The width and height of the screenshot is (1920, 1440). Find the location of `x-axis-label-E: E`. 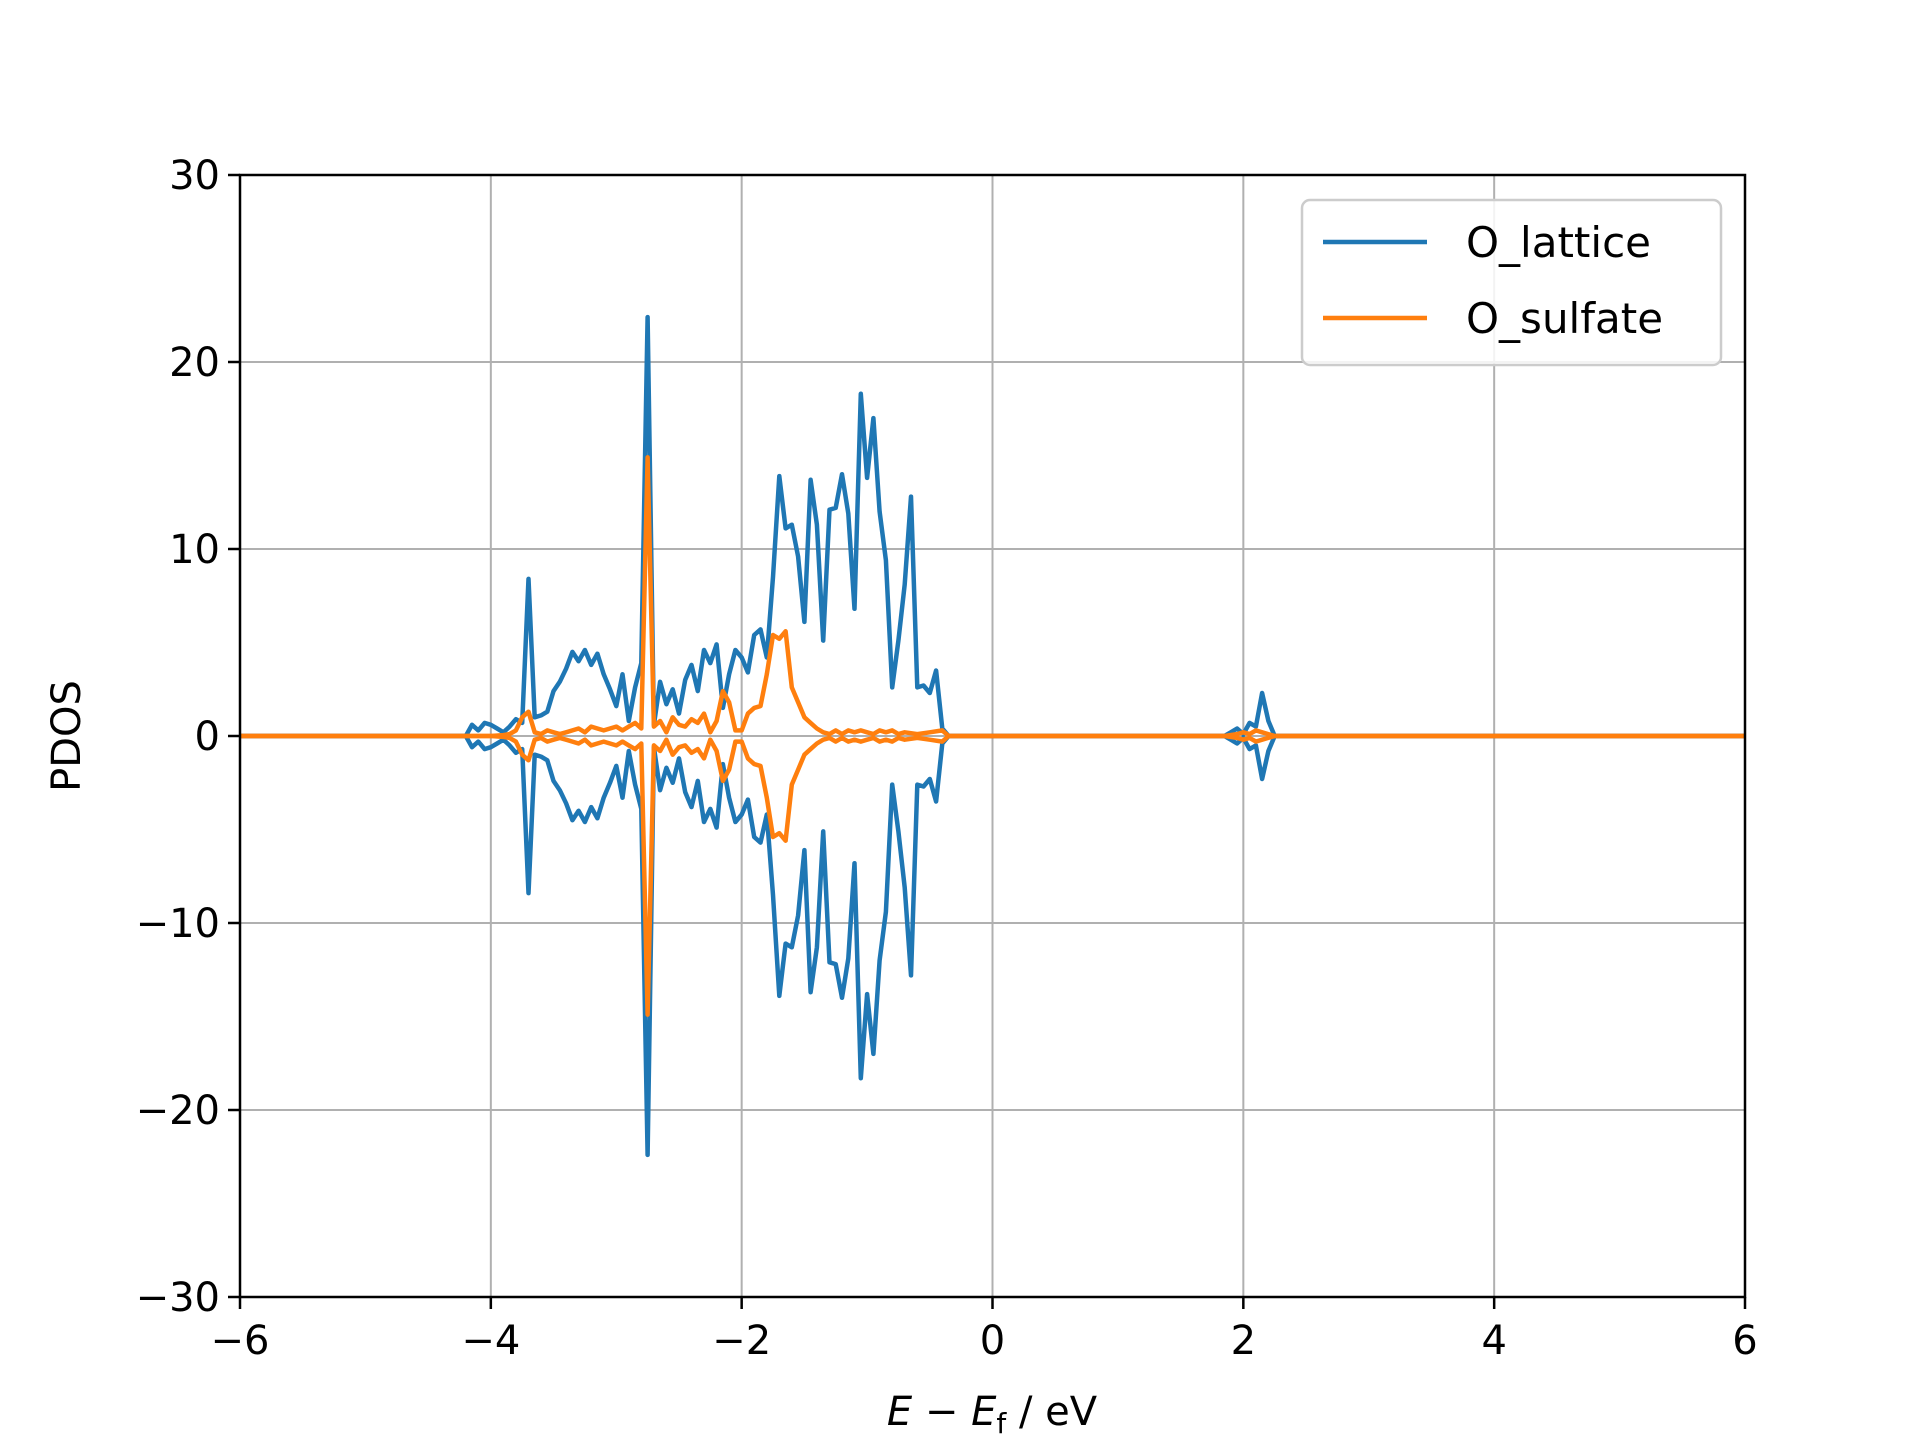

x-axis-label-E: E is located at coordinates (900, 1412).